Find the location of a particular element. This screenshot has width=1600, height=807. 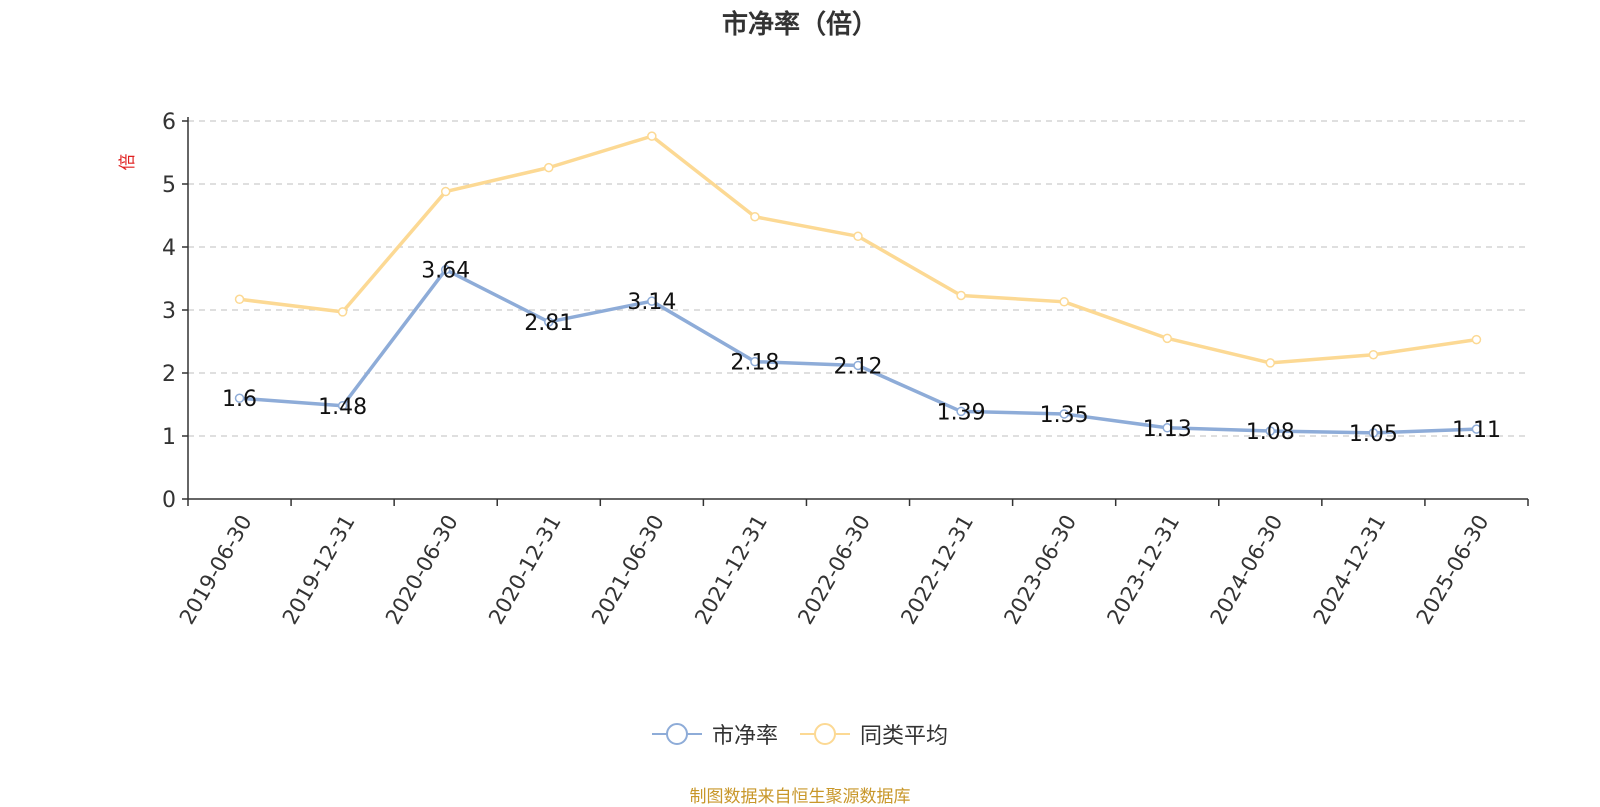

source-note: 制图数据来自恒生聚源数据库 is located at coordinates (800, 797).